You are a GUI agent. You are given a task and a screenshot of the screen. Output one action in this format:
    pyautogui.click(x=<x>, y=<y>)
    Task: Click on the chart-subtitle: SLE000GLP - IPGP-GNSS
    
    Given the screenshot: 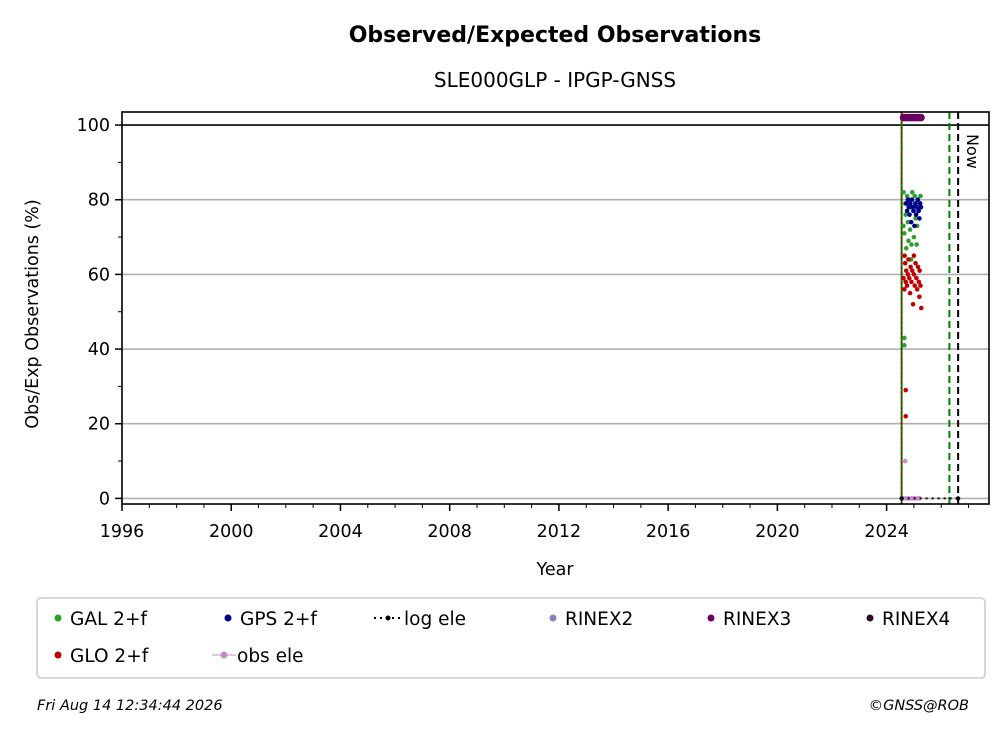 What is the action you would take?
    pyautogui.click(x=555, y=80)
    